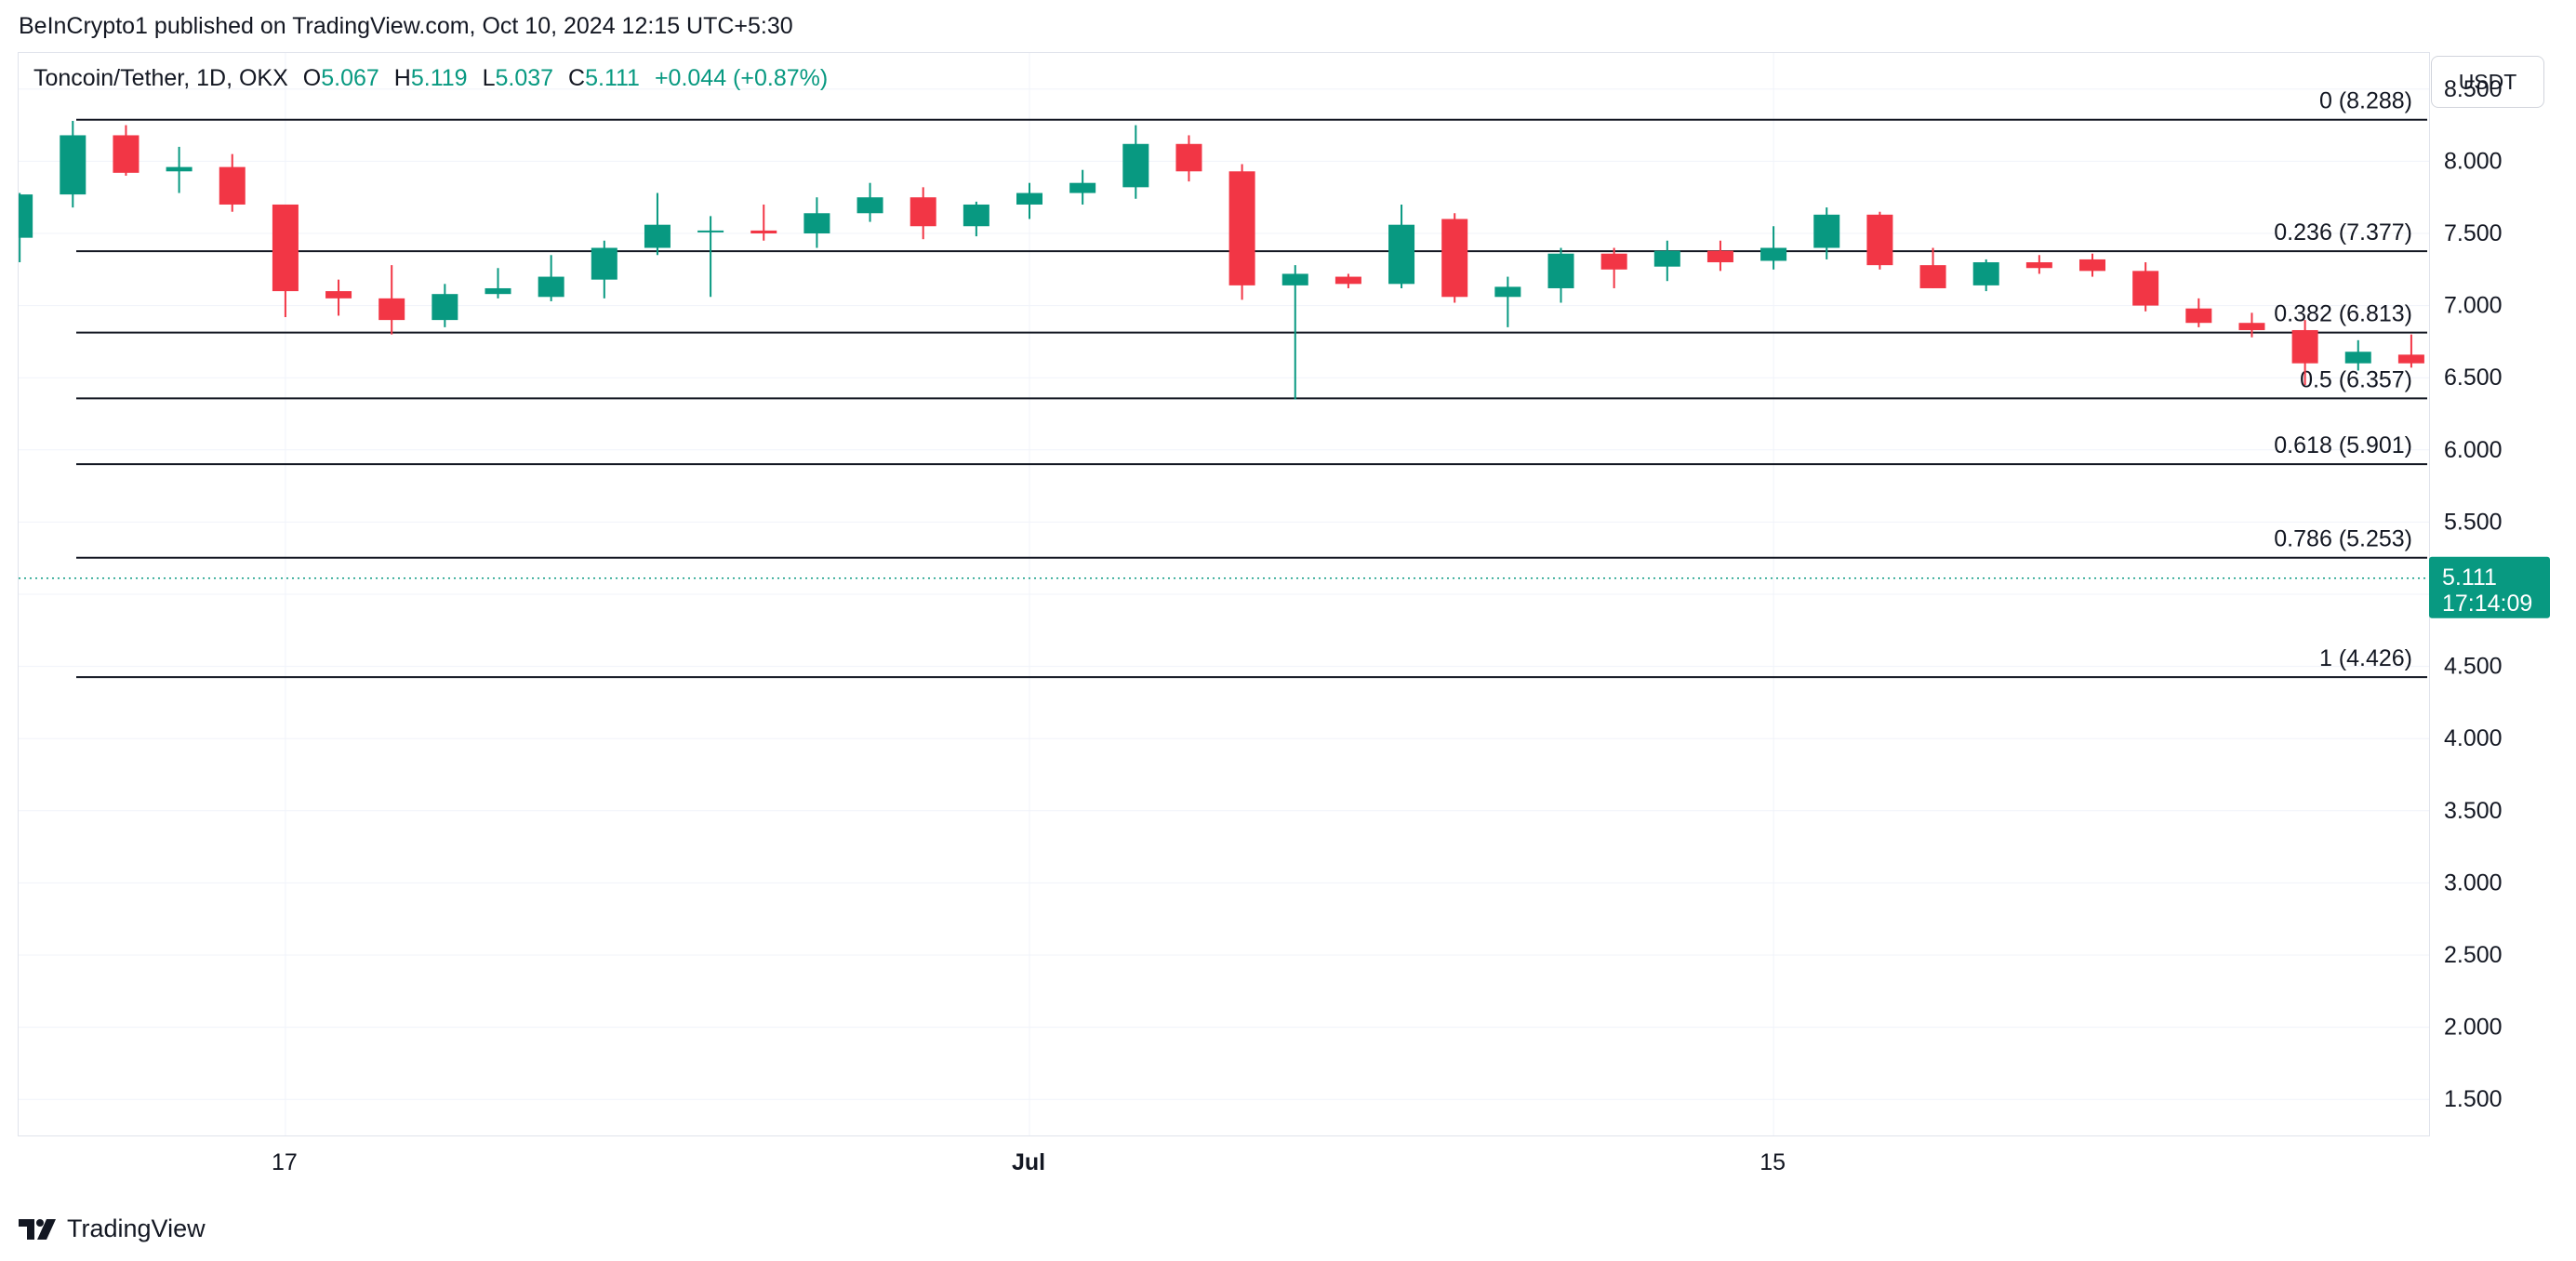 The image size is (2576, 1261). I want to click on high-value: 5.119, so click(439, 78).